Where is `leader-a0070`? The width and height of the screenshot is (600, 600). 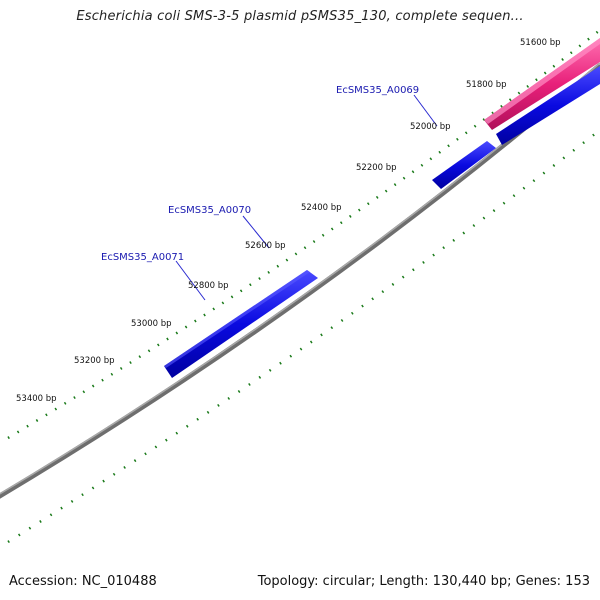
leader-a0070 is located at coordinates (256, 232).